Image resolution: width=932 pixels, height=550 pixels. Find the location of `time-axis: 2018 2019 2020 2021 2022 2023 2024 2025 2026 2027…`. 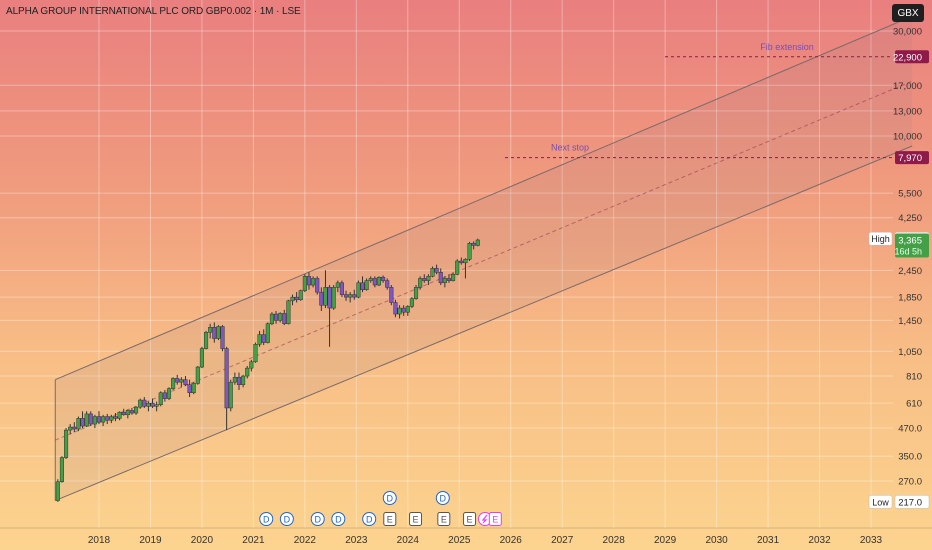

time-axis: 2018 2019 2020 2021 2022 2023 2024 2025 2026 2027… is located at coordinates (466, 536).